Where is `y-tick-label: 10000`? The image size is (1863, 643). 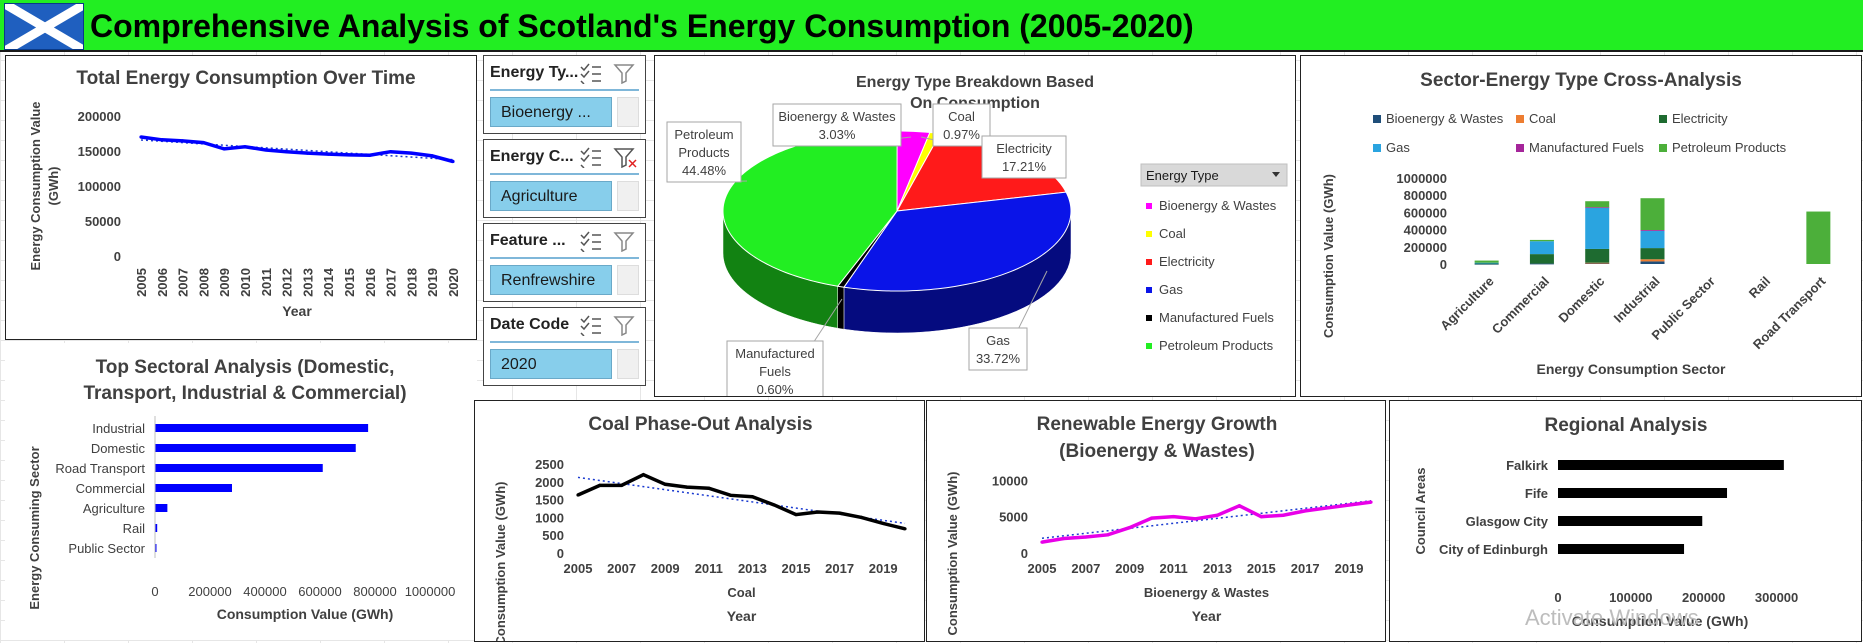
y-tick-label: 10000 is located at coordinates (1010, 480).